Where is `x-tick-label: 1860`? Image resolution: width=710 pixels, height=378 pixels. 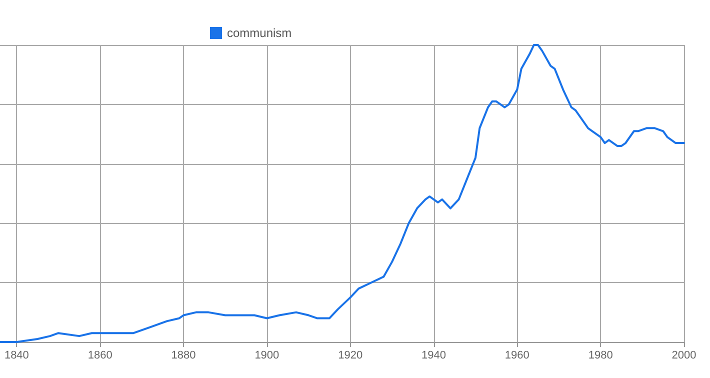
x-tick-label: 1860 is located at coordinates (100, 356).